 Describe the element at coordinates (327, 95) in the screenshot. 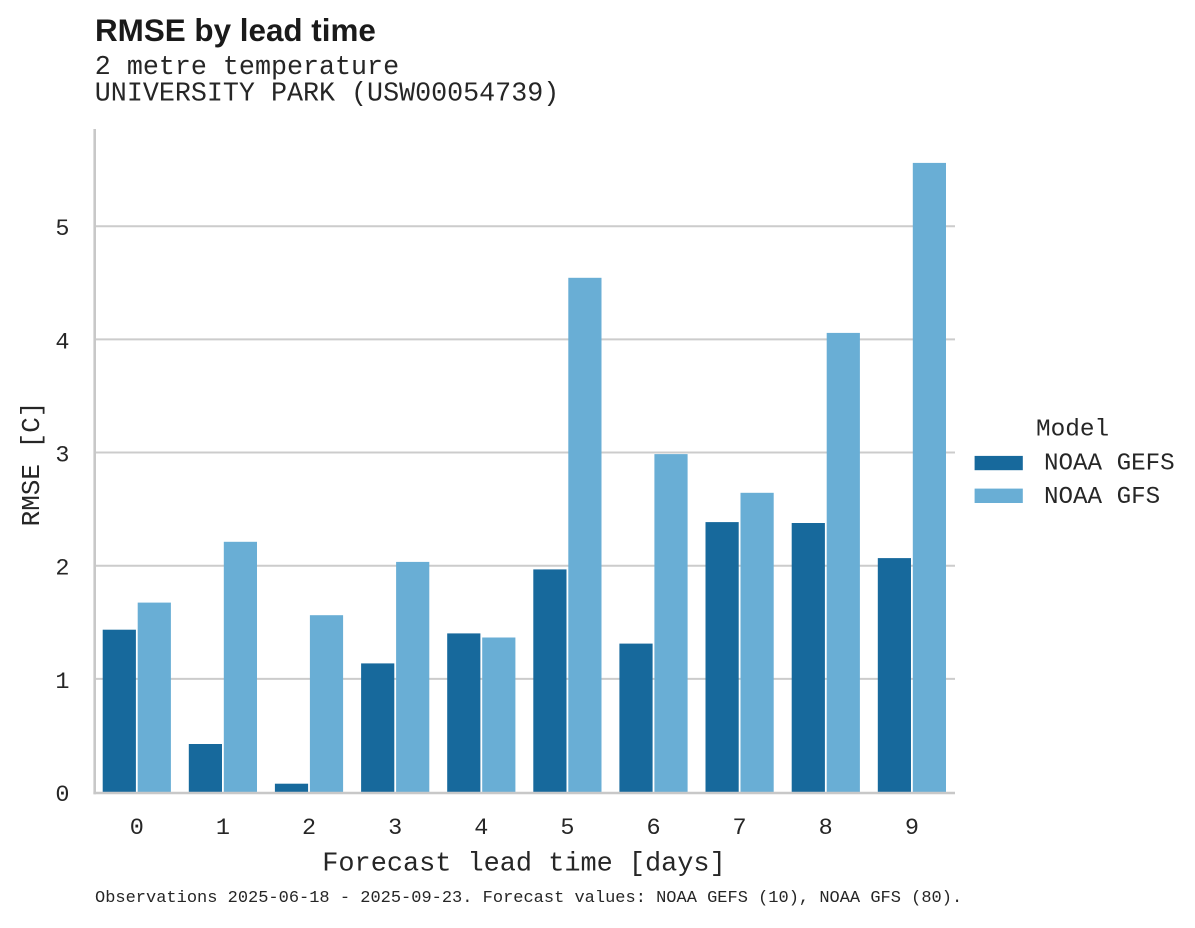

I see `svg-text: UNIVERSITY PARK (USW00054739)` at that location.